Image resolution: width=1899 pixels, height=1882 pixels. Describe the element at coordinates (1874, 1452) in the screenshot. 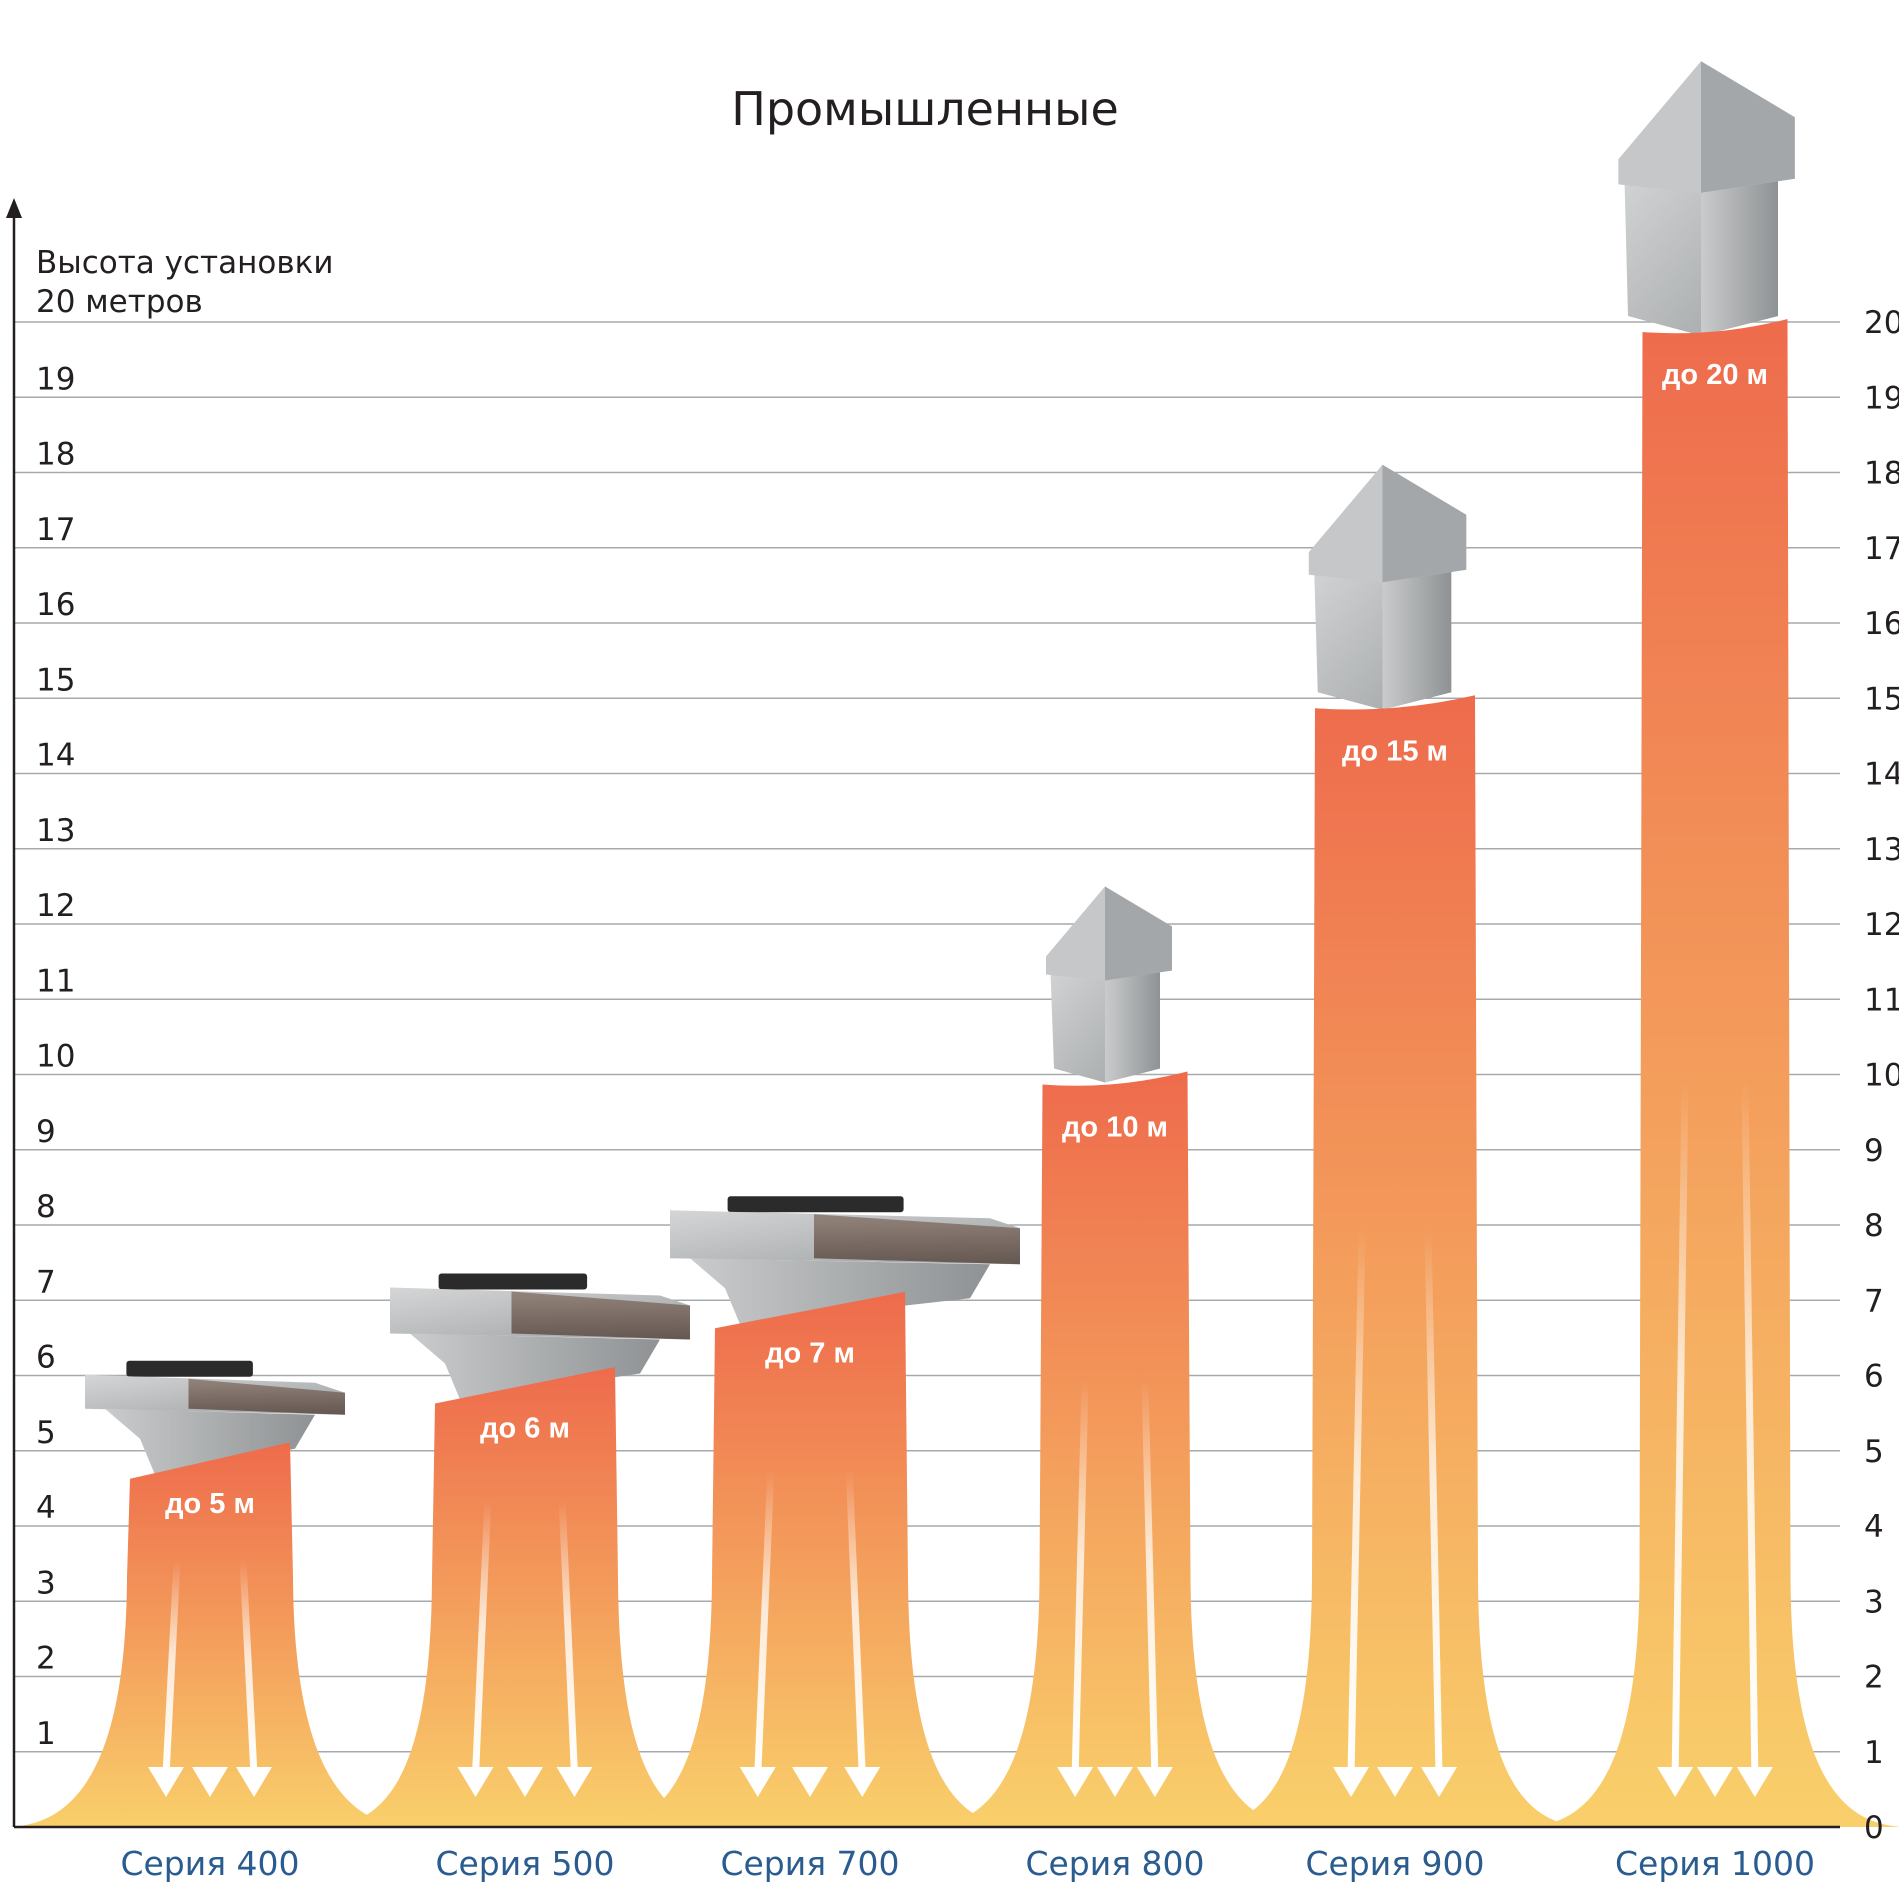

I see `y-tick-label-right: 5` at that location.